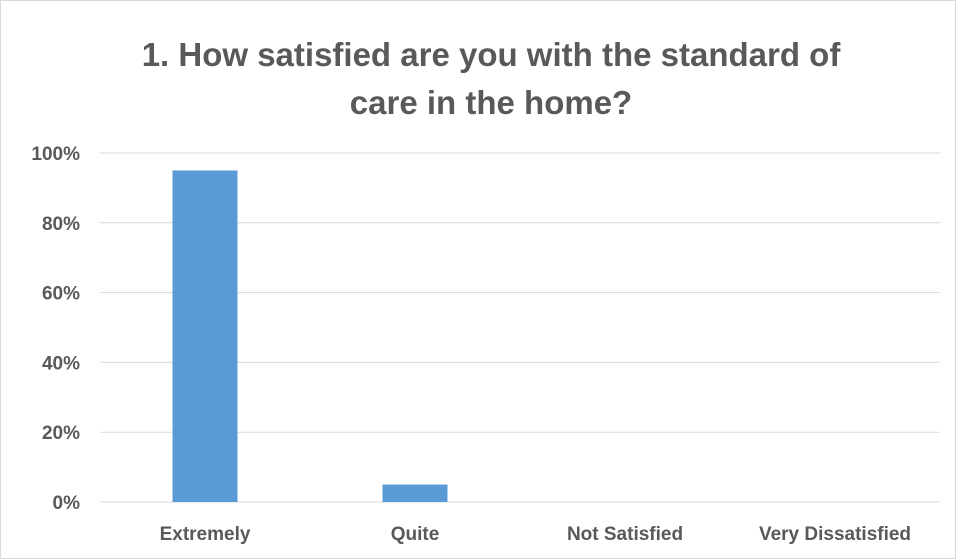 Image resolution: width=956 pixels, height=559 pixels. I want to click on x-category-label: Extremely, so click(205, 534).